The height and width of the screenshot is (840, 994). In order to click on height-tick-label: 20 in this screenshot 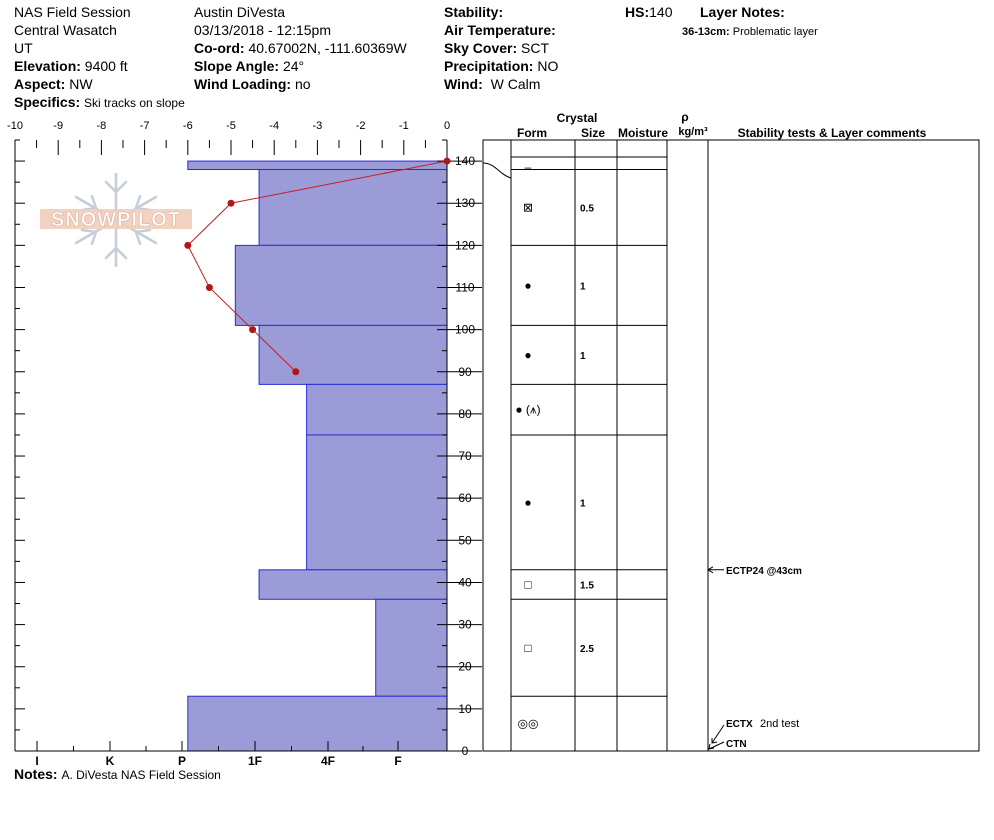, I will do `click(465, 667)`.